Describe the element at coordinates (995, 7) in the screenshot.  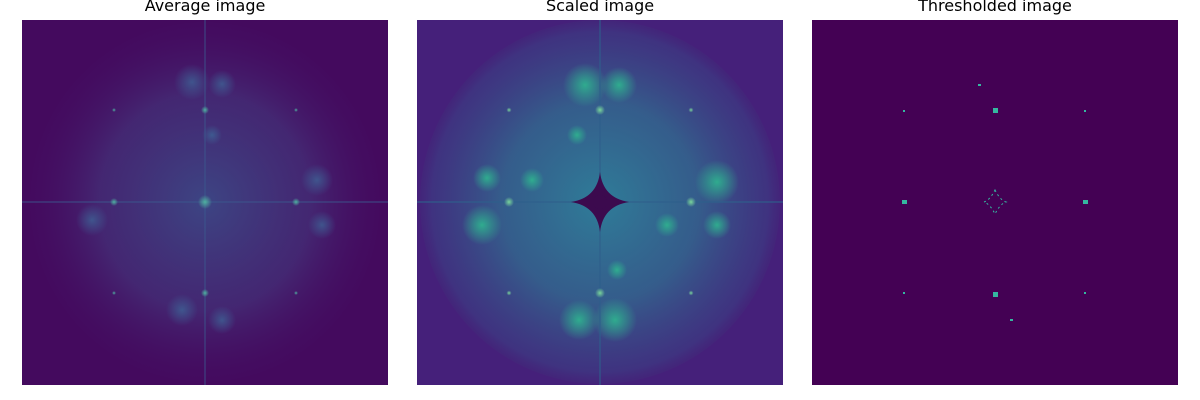
I see `panel-title-thresholded: Thresholded image` at that location.